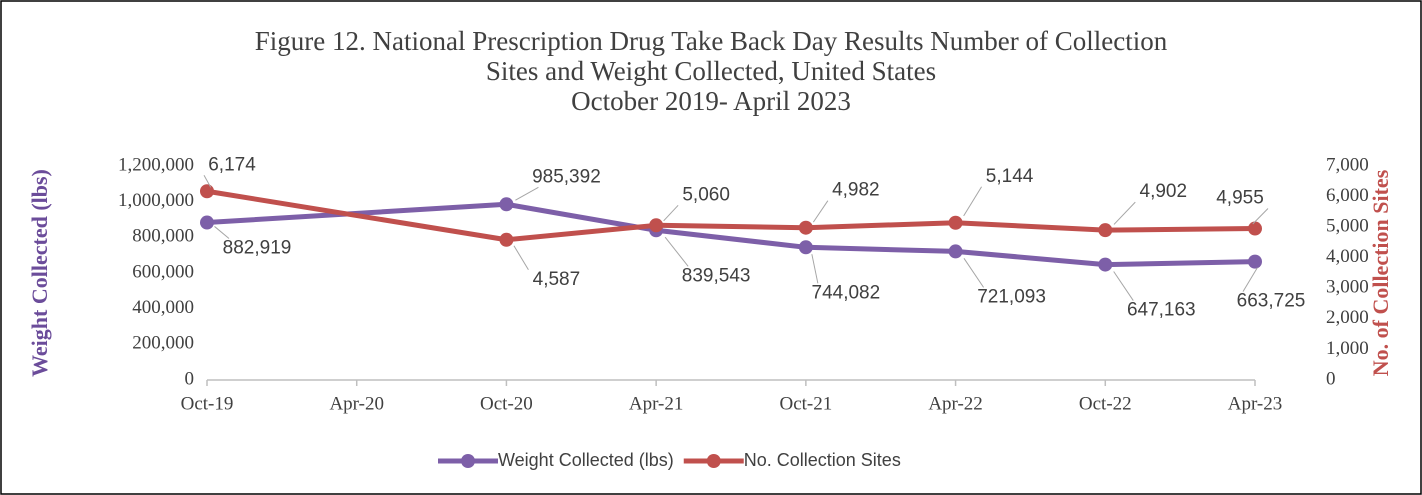 This screenshot has height=495, width=1422. Describe the element at coordinates (156, 200) in the screenshot. I see `y-tick-label: 1,000,000` at that location.